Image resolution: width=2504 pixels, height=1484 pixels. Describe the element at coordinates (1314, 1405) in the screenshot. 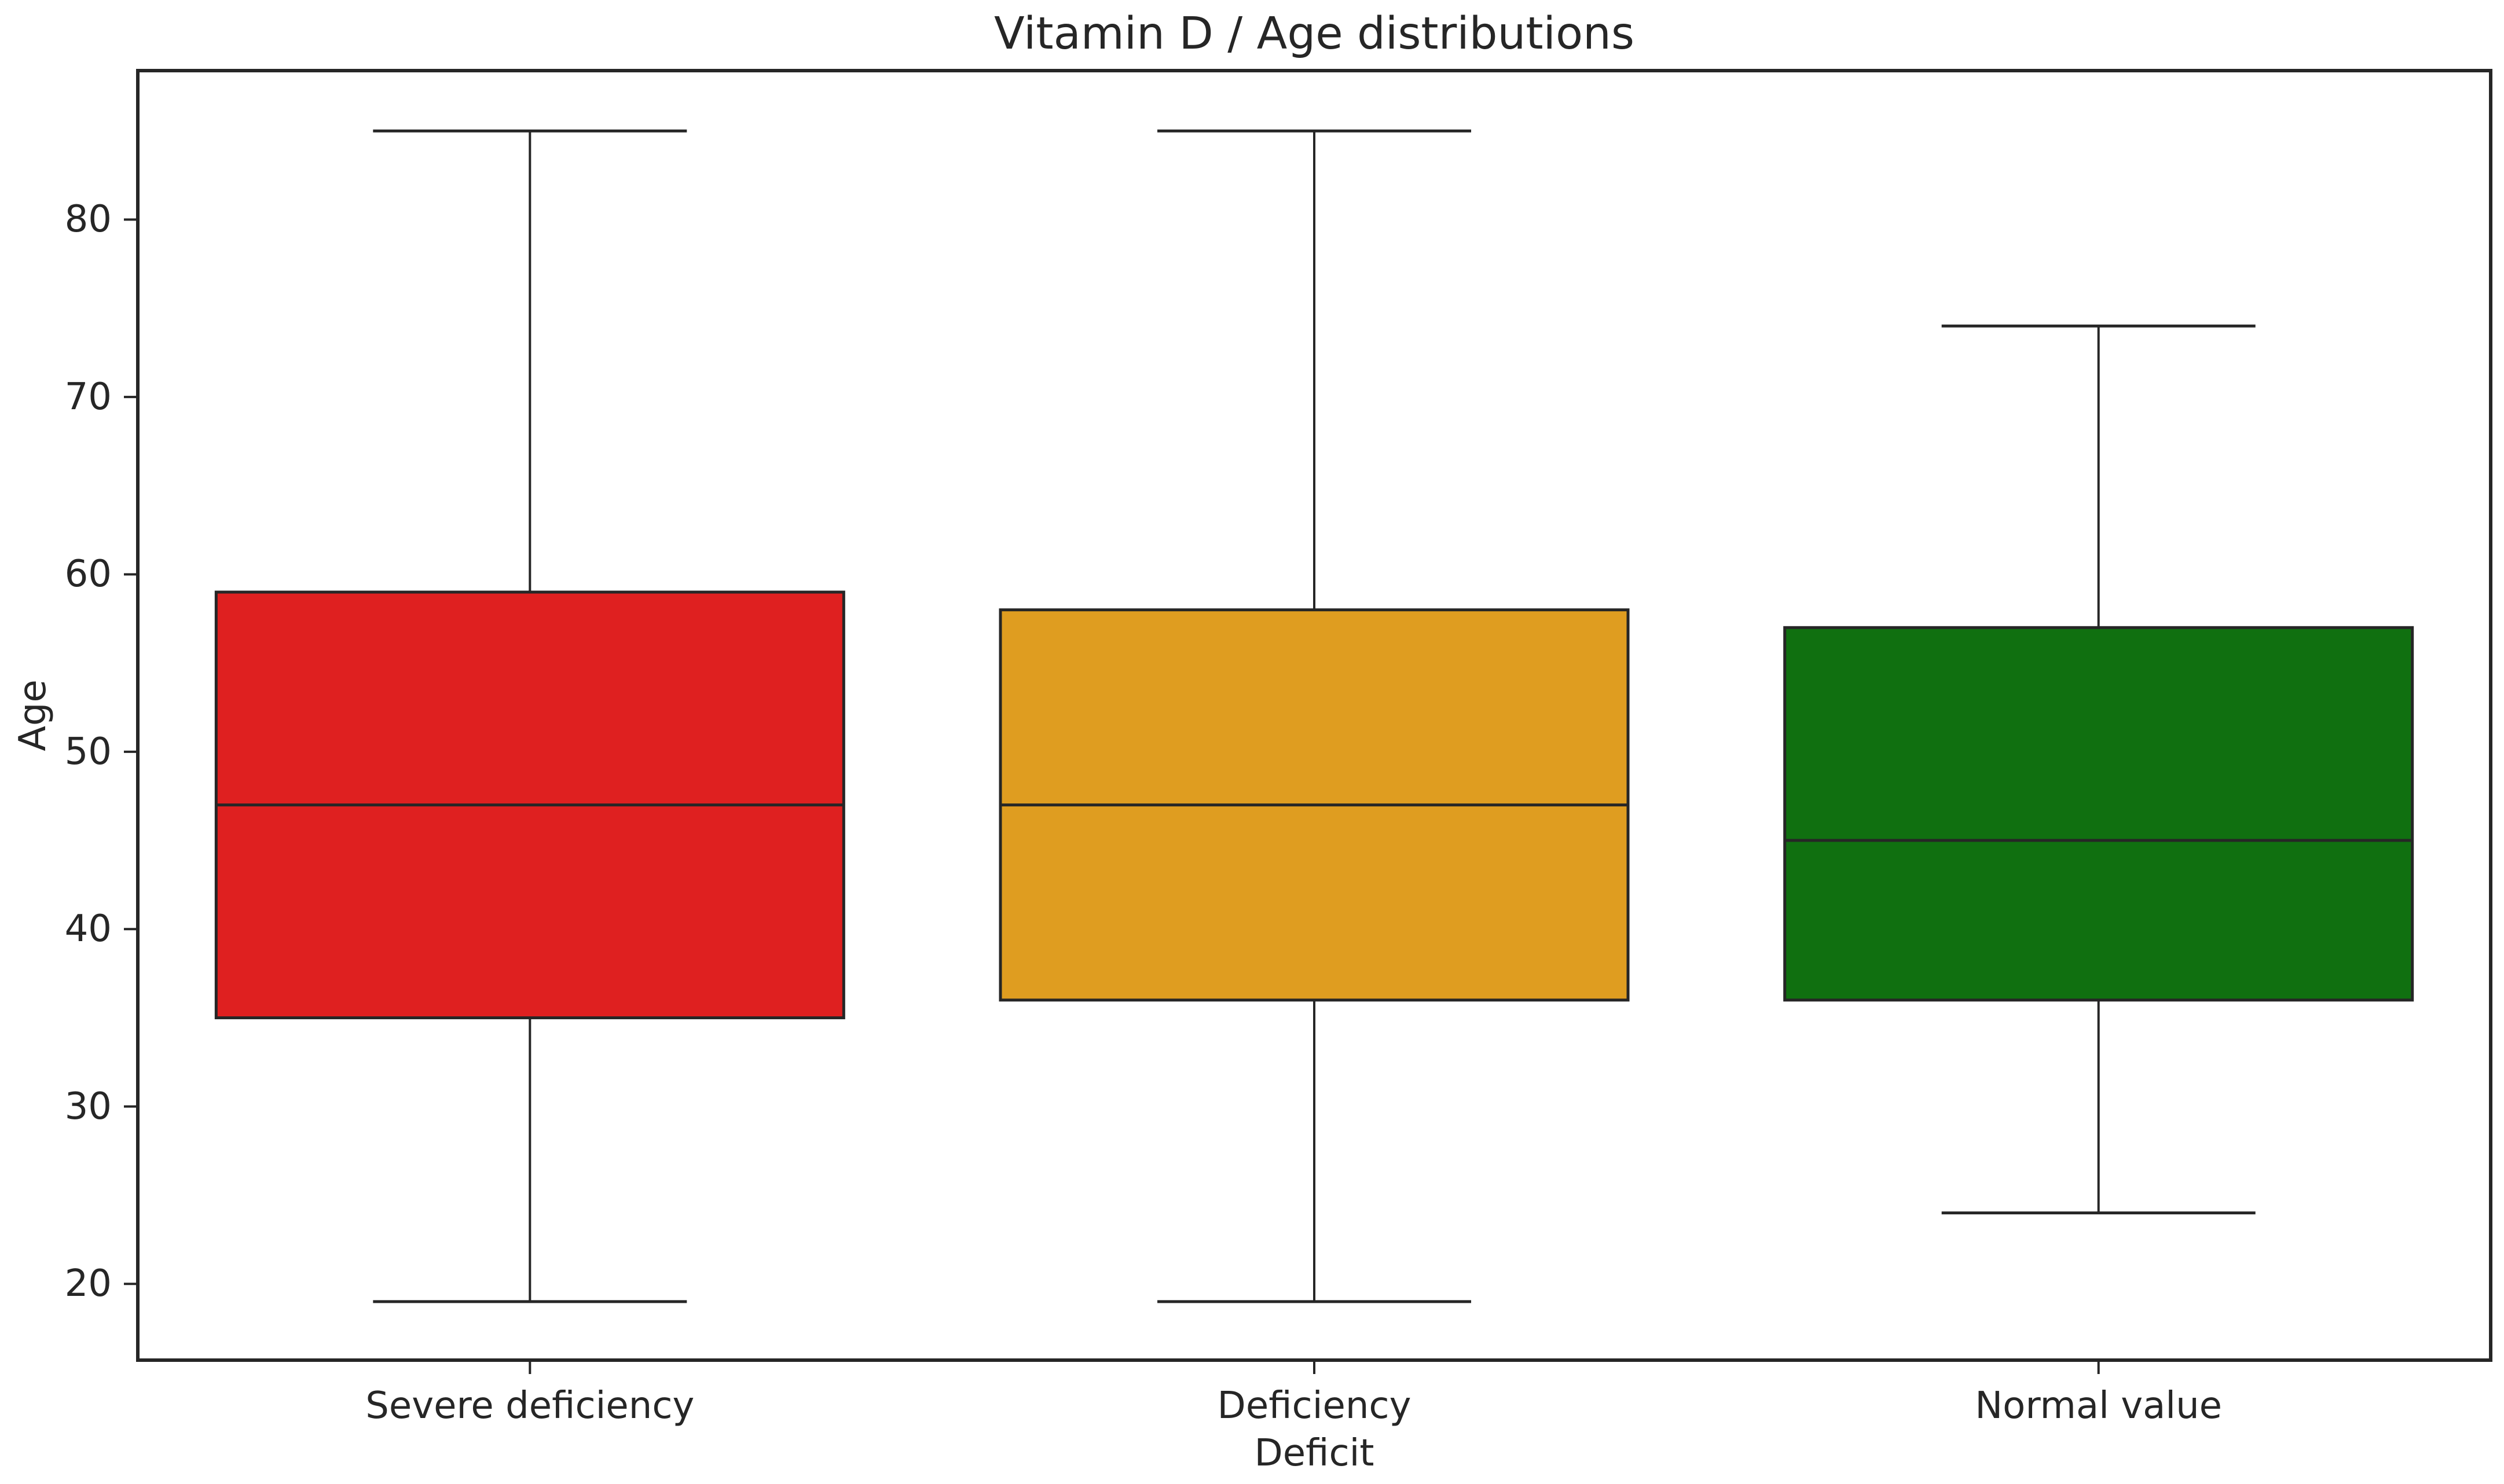

I see `x-tick-label-deficiency: Deficiency` at that location.